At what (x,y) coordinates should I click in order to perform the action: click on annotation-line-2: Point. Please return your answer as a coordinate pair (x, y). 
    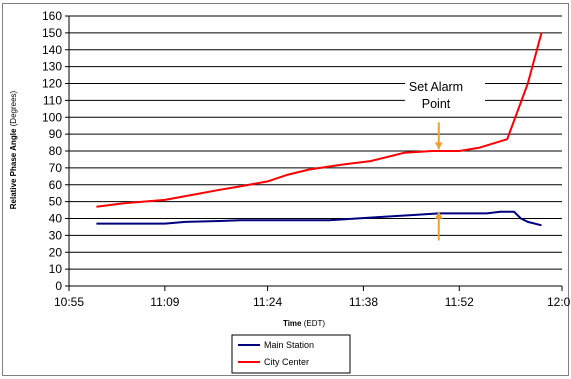
    Looking at the image, I should click on (436, 104).